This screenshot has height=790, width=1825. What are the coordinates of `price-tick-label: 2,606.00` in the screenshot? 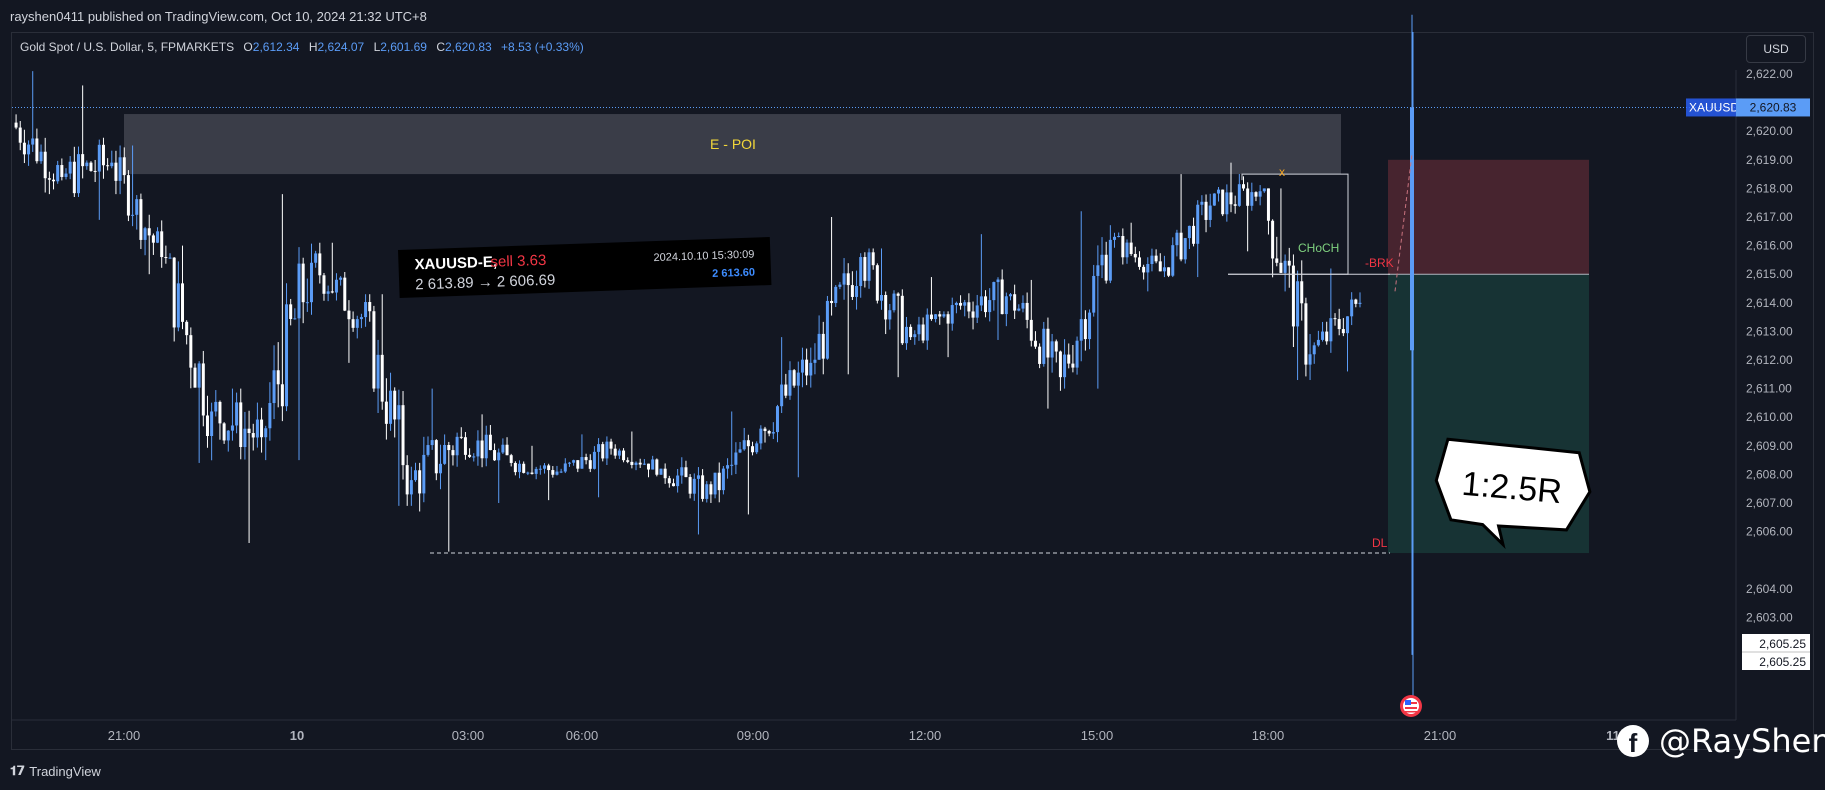 It's located at (1769, 532).